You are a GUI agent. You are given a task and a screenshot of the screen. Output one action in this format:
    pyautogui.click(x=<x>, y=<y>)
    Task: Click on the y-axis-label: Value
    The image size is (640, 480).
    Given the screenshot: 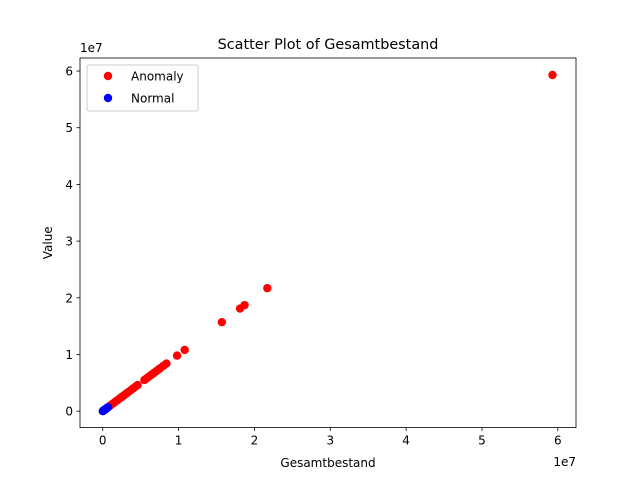 What is the action you would take?
    pyautogui.click(x=48, y=242)
    